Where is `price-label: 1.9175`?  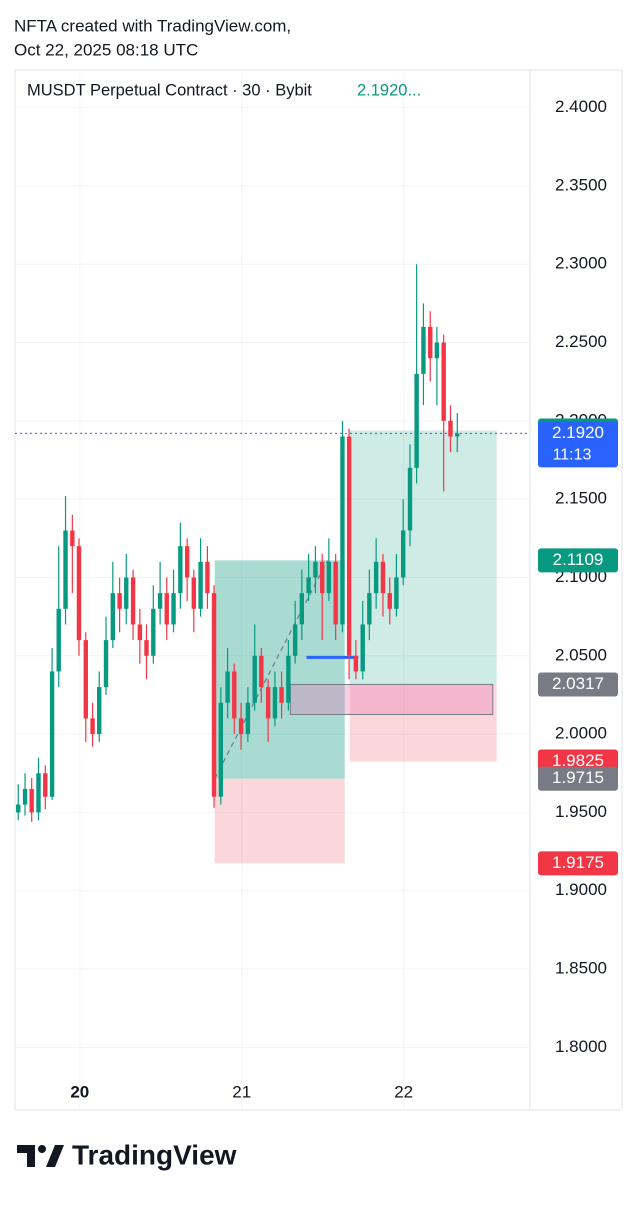
price-label: 1.9175 is located at coordinates (578, 862).